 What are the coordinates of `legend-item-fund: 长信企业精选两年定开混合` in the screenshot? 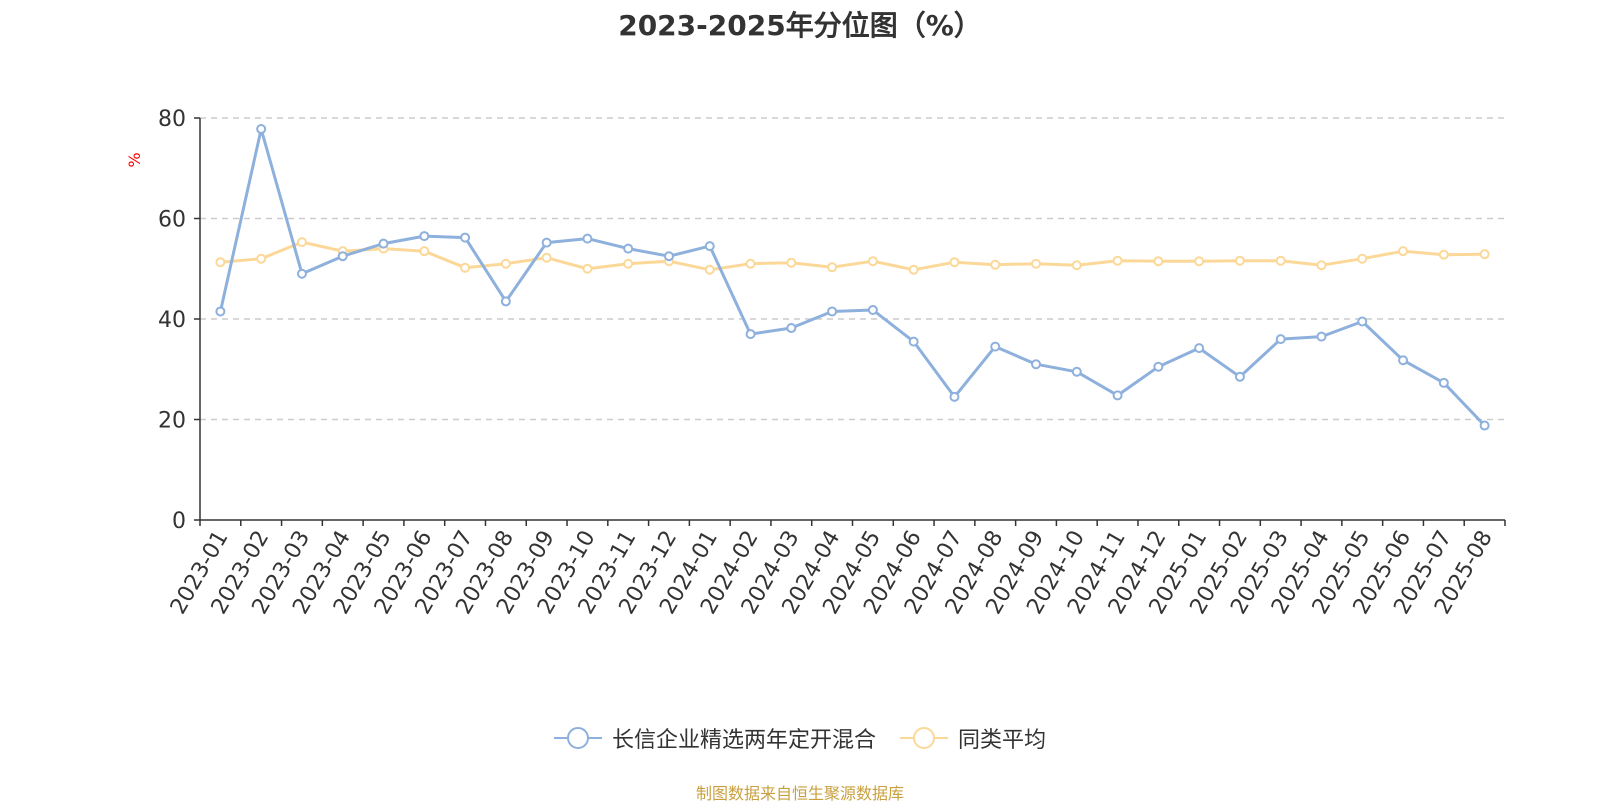 It's located at (714, 738).